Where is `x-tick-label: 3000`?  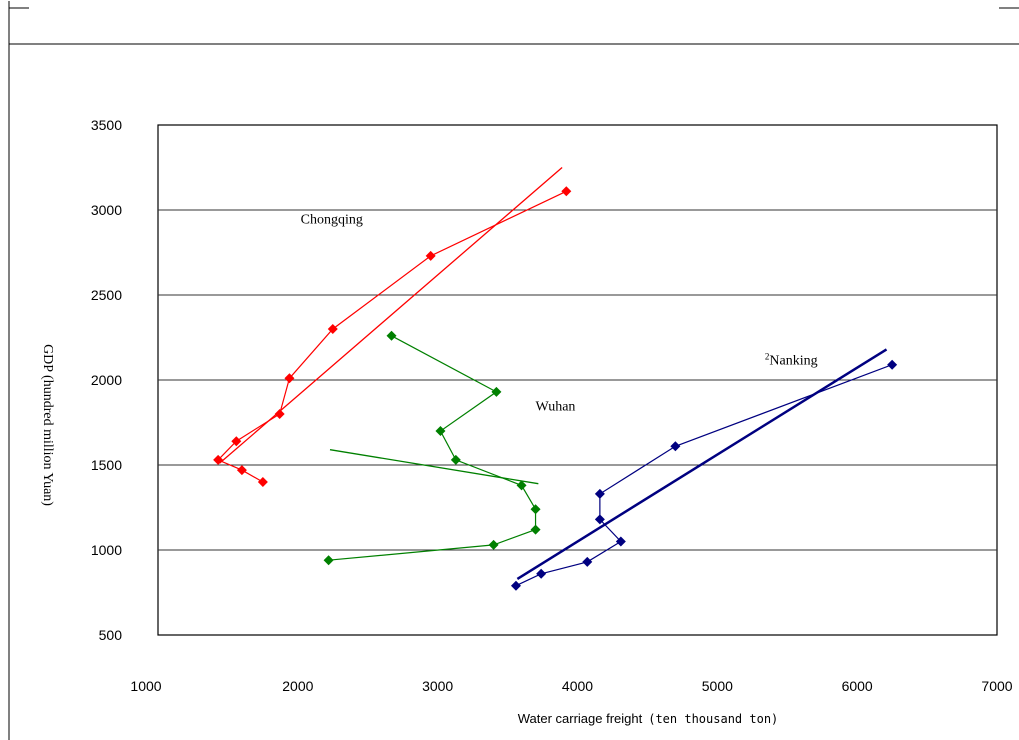 x-tick-label: 3000 is located at coordinates (437, 686).